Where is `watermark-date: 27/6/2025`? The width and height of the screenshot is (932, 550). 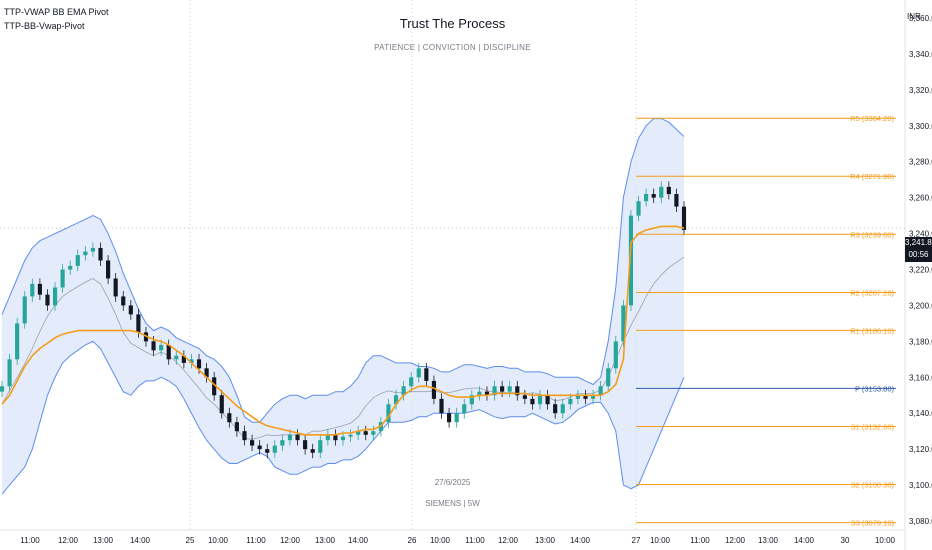 watermark-date: 27/6/2025 is located at coordinates (452, 482).